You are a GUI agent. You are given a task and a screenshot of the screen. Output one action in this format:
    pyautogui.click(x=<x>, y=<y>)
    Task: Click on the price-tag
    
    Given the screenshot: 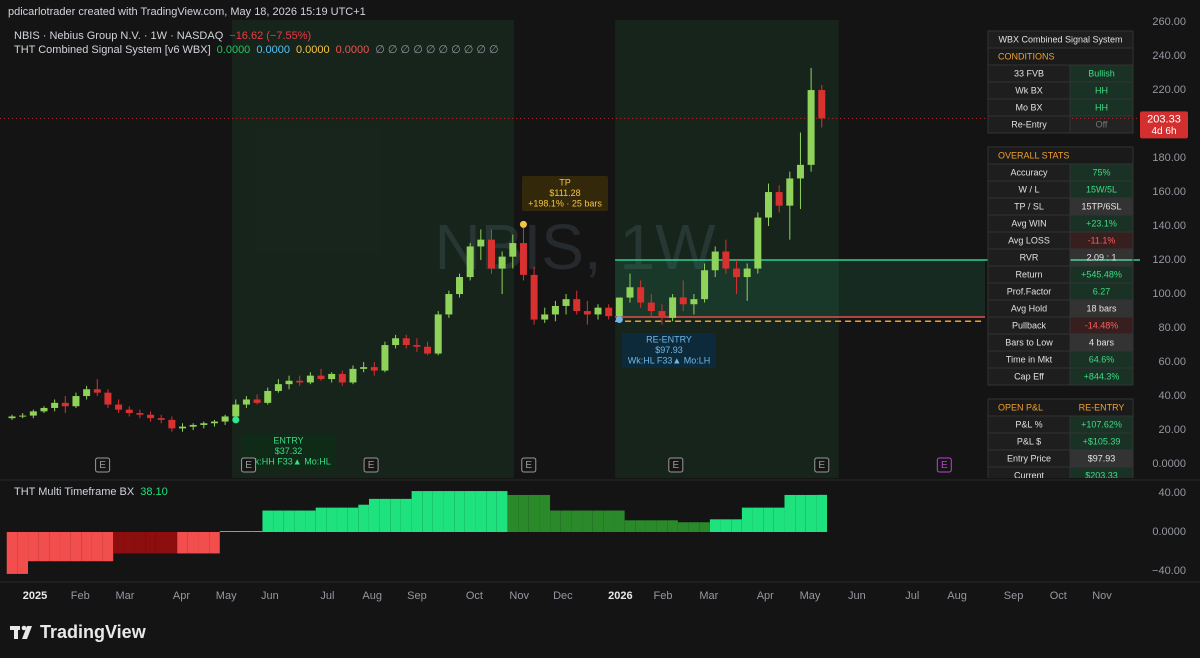 What is the action you would take?
    pyautogui.click(x=1164, y=125)
    